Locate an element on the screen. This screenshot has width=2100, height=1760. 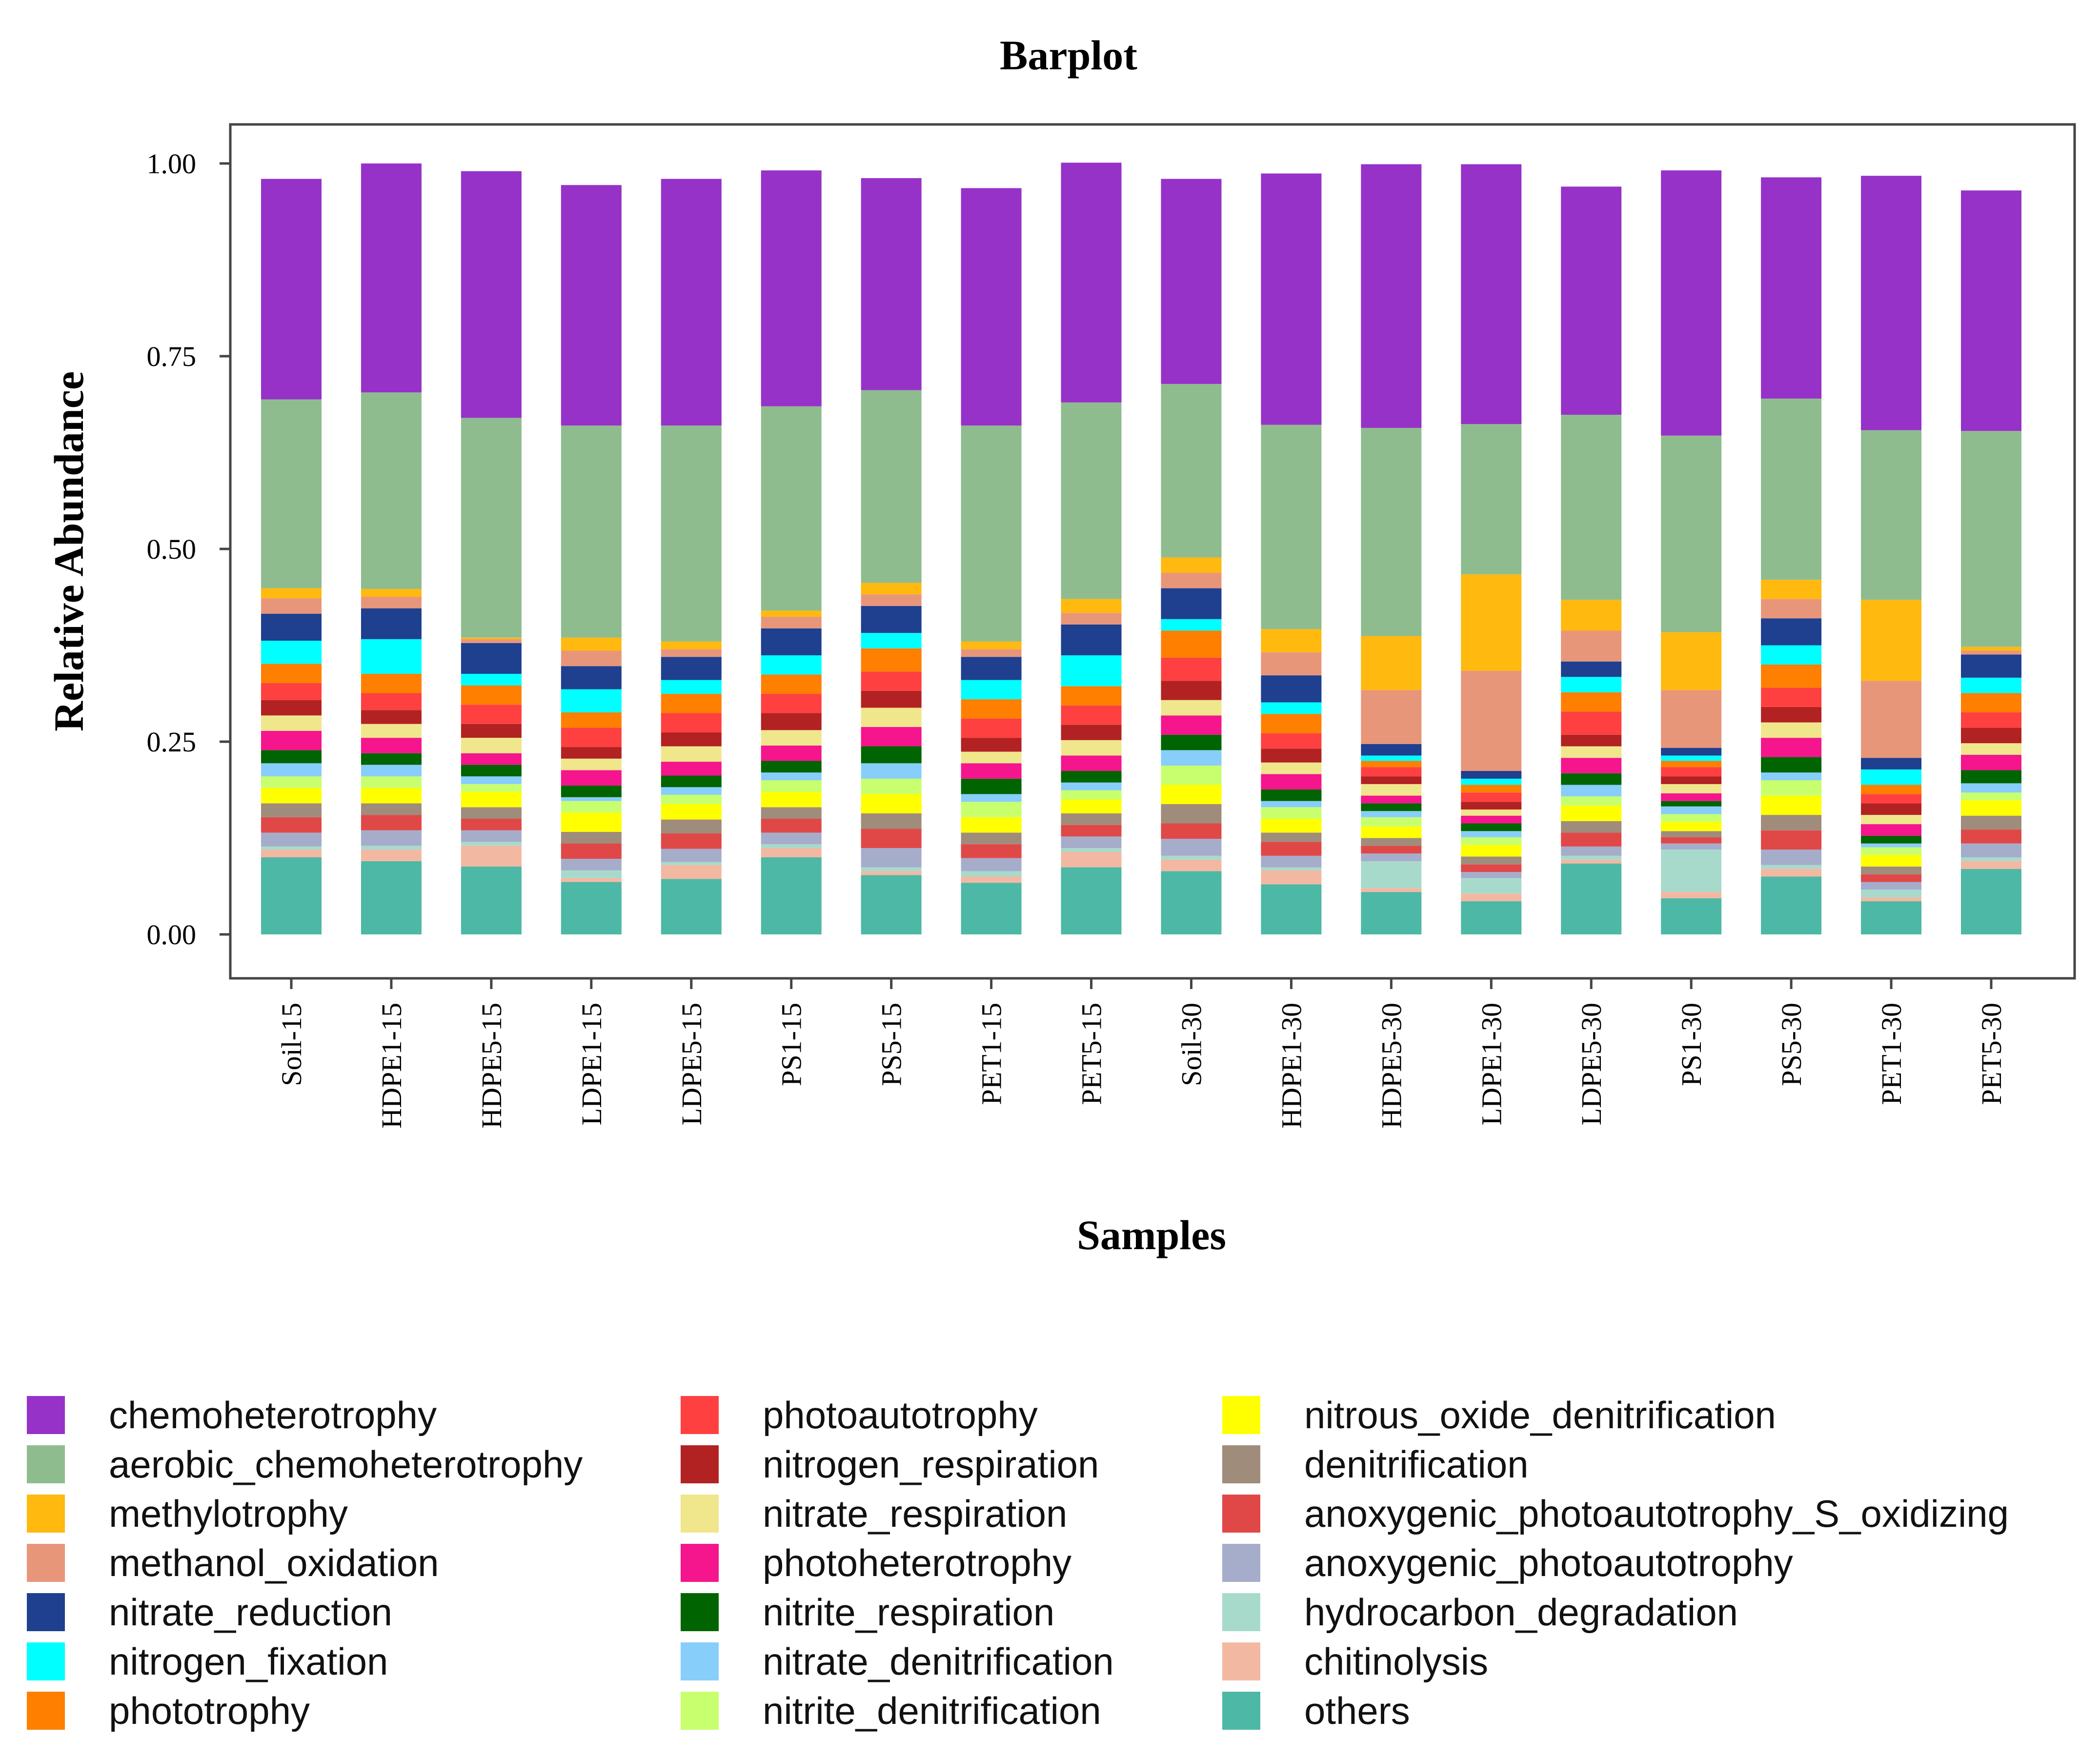
y-axis-title: Relative Abundance is located at coordinates (68, 551).